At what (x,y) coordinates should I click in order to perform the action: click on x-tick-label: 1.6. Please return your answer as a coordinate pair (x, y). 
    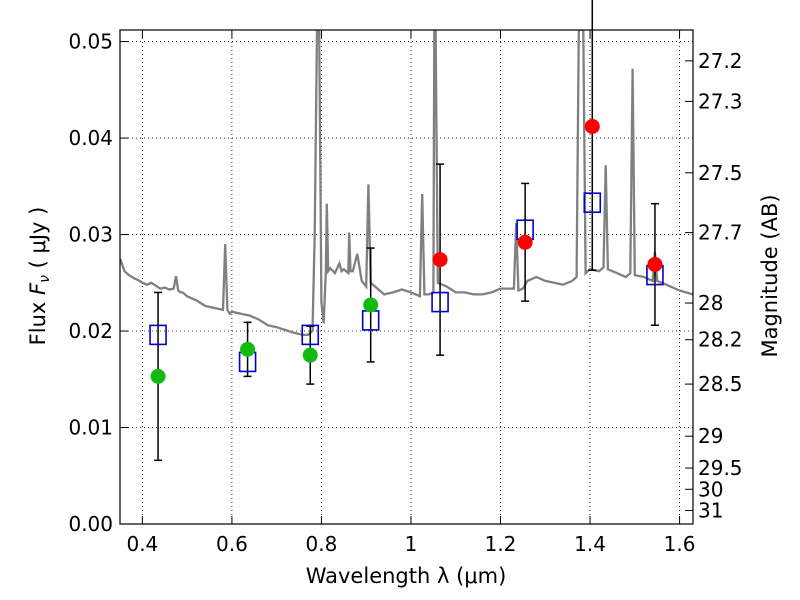
    Looking at the image, I should click on (680, 544).